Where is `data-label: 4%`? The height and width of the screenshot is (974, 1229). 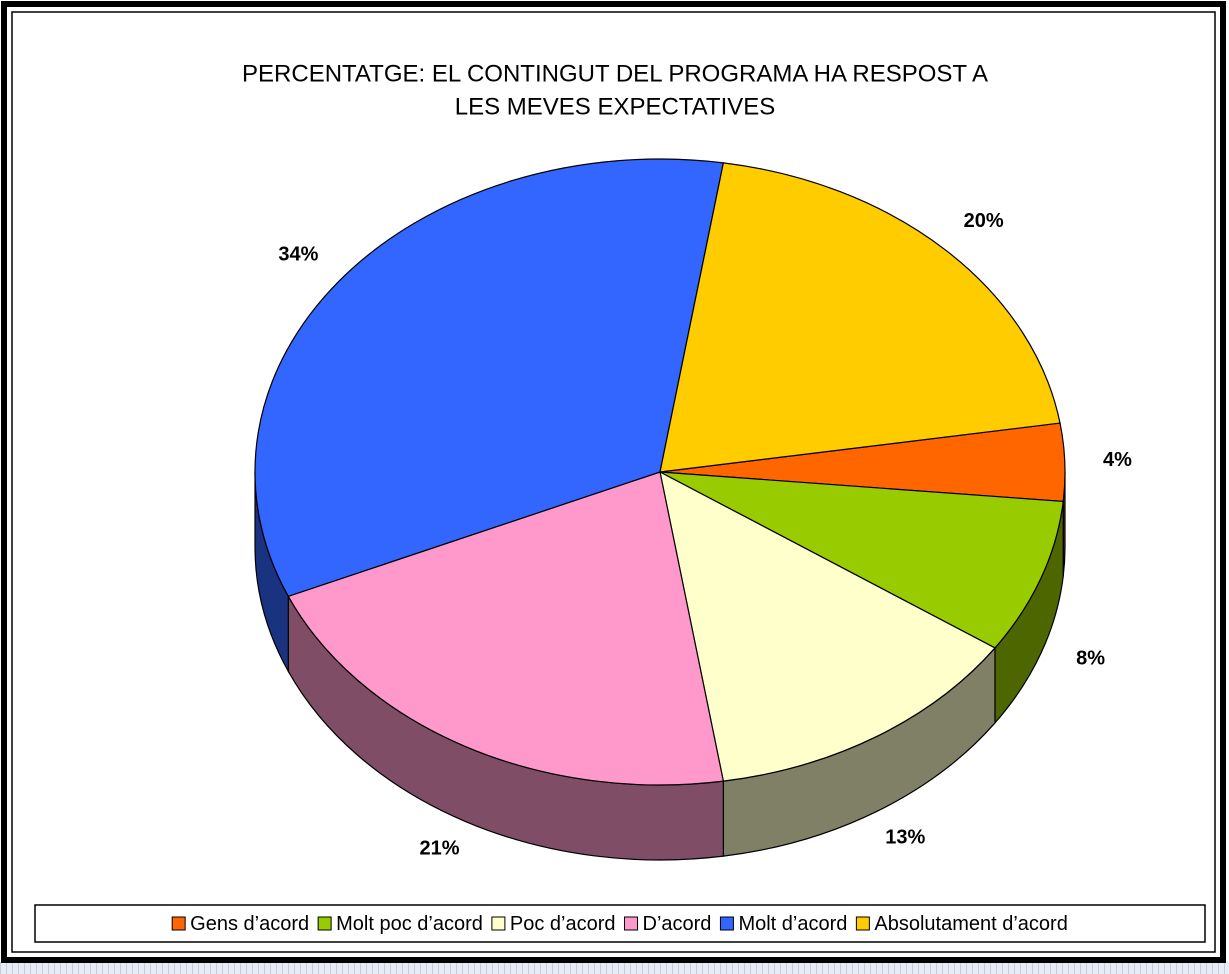 data-label: 4% is located at coordinates (1117, 460).